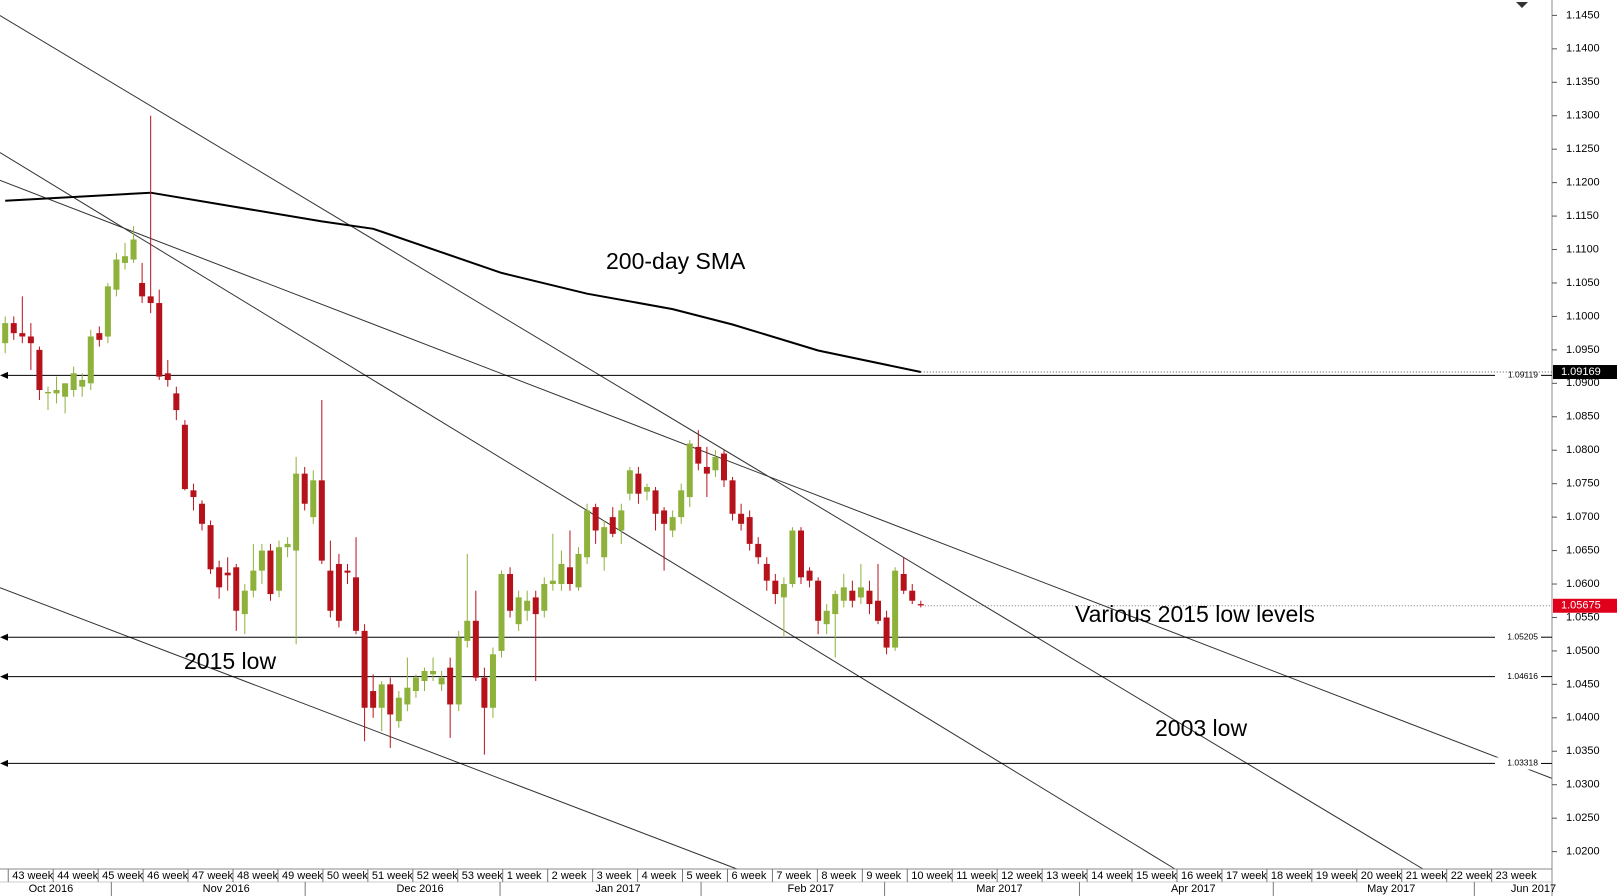 This screenshot has height=896, width=1617. Describe the element at coordinates (1583, 383) in the screenshot. I see `y-tick-label: 1.0900` at that location.